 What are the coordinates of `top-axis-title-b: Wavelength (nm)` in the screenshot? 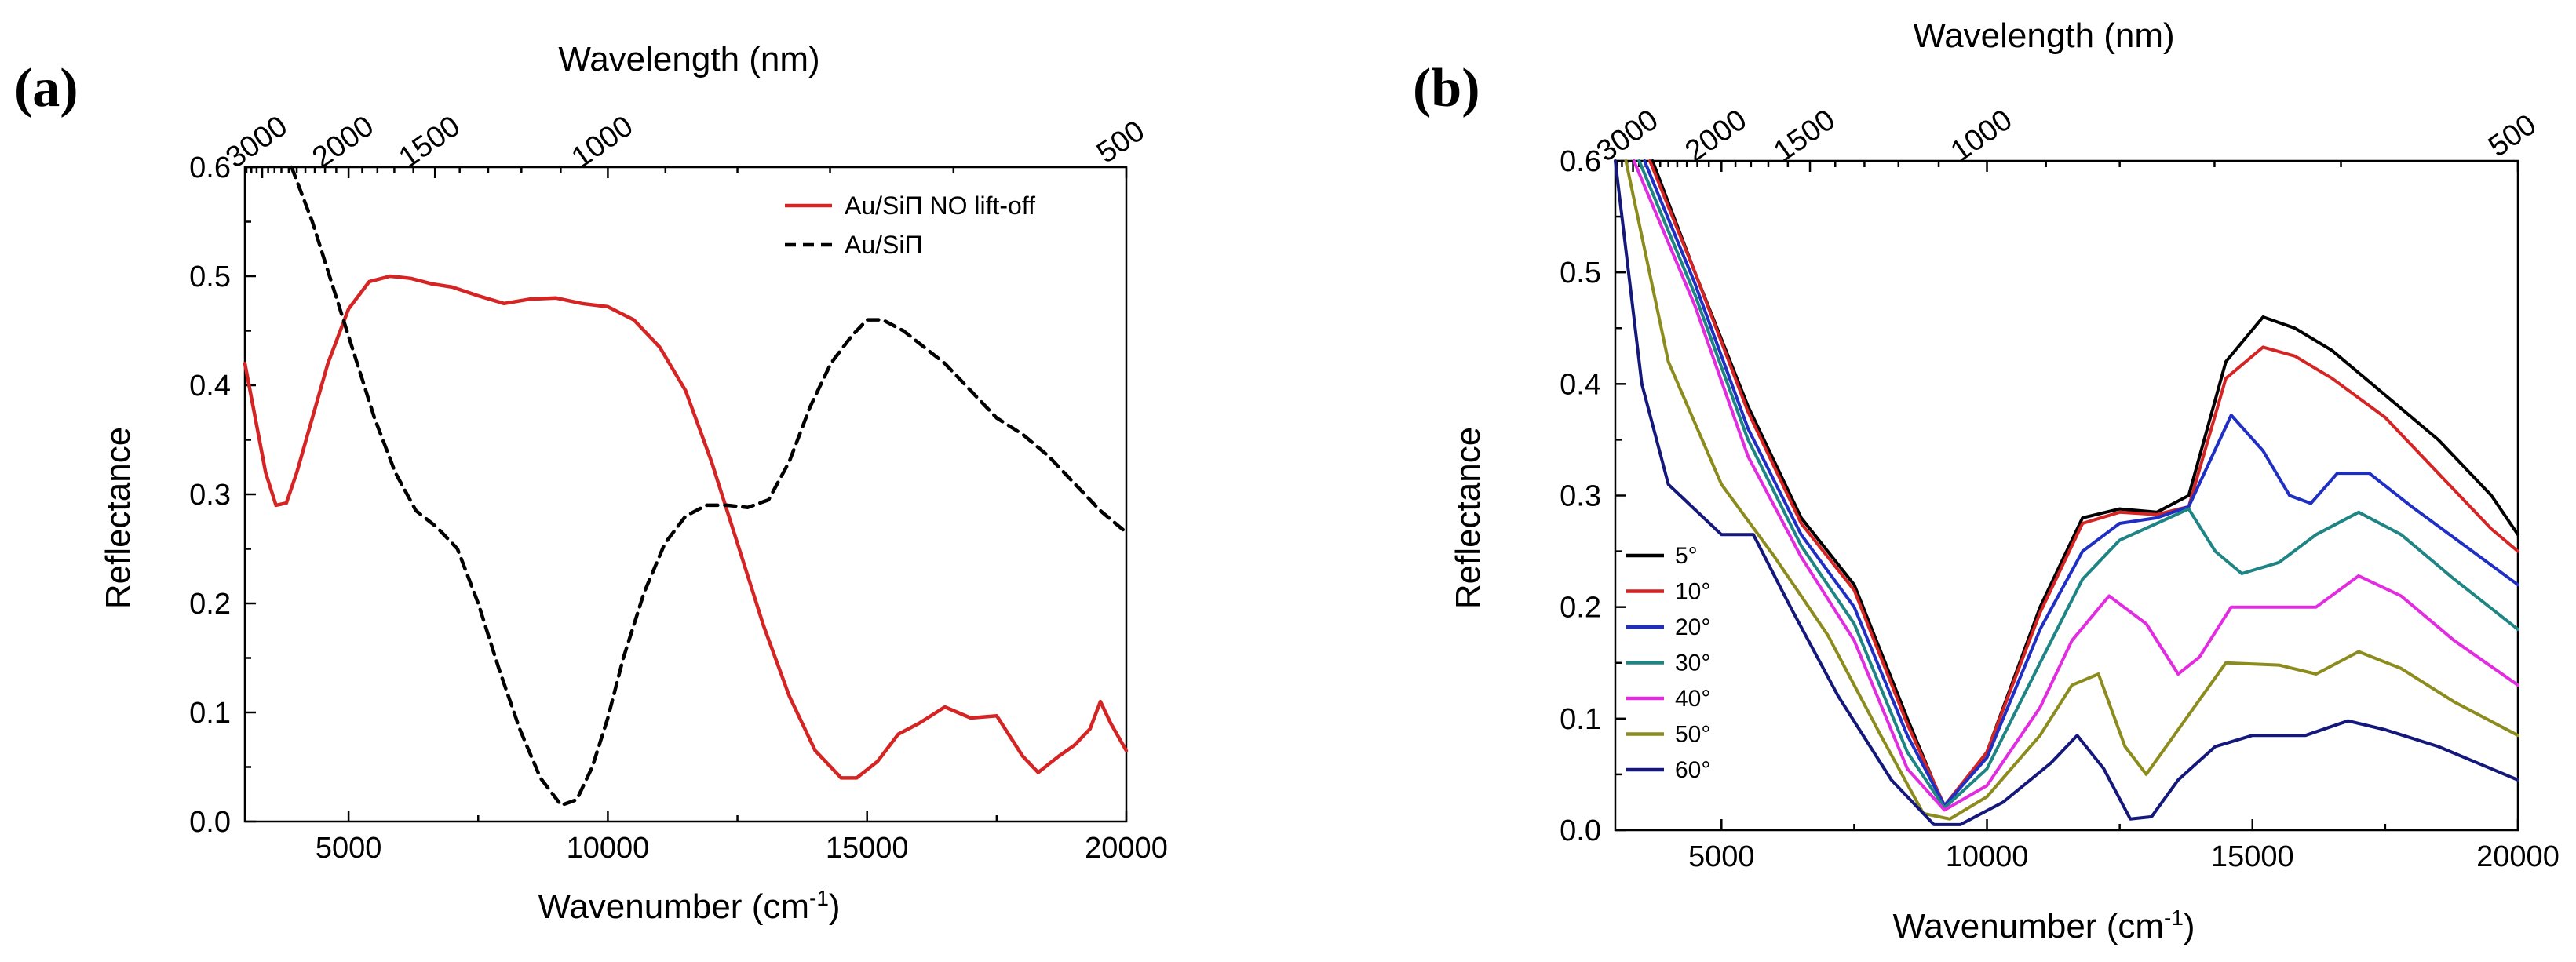 It's located at (2043, 35).